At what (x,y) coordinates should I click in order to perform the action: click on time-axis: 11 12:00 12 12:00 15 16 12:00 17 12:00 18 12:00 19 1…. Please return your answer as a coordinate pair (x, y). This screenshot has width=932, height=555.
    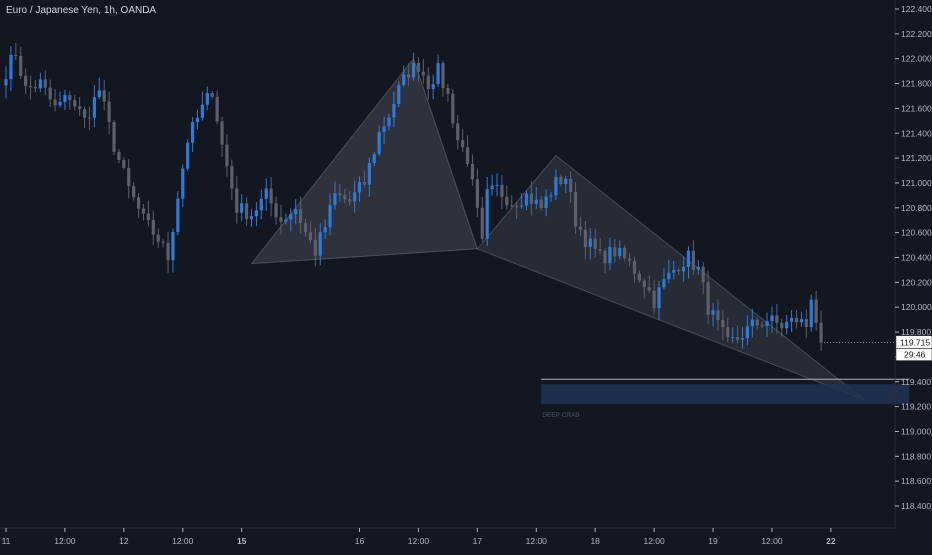
    Looking at the image, I should click on (466, 536).